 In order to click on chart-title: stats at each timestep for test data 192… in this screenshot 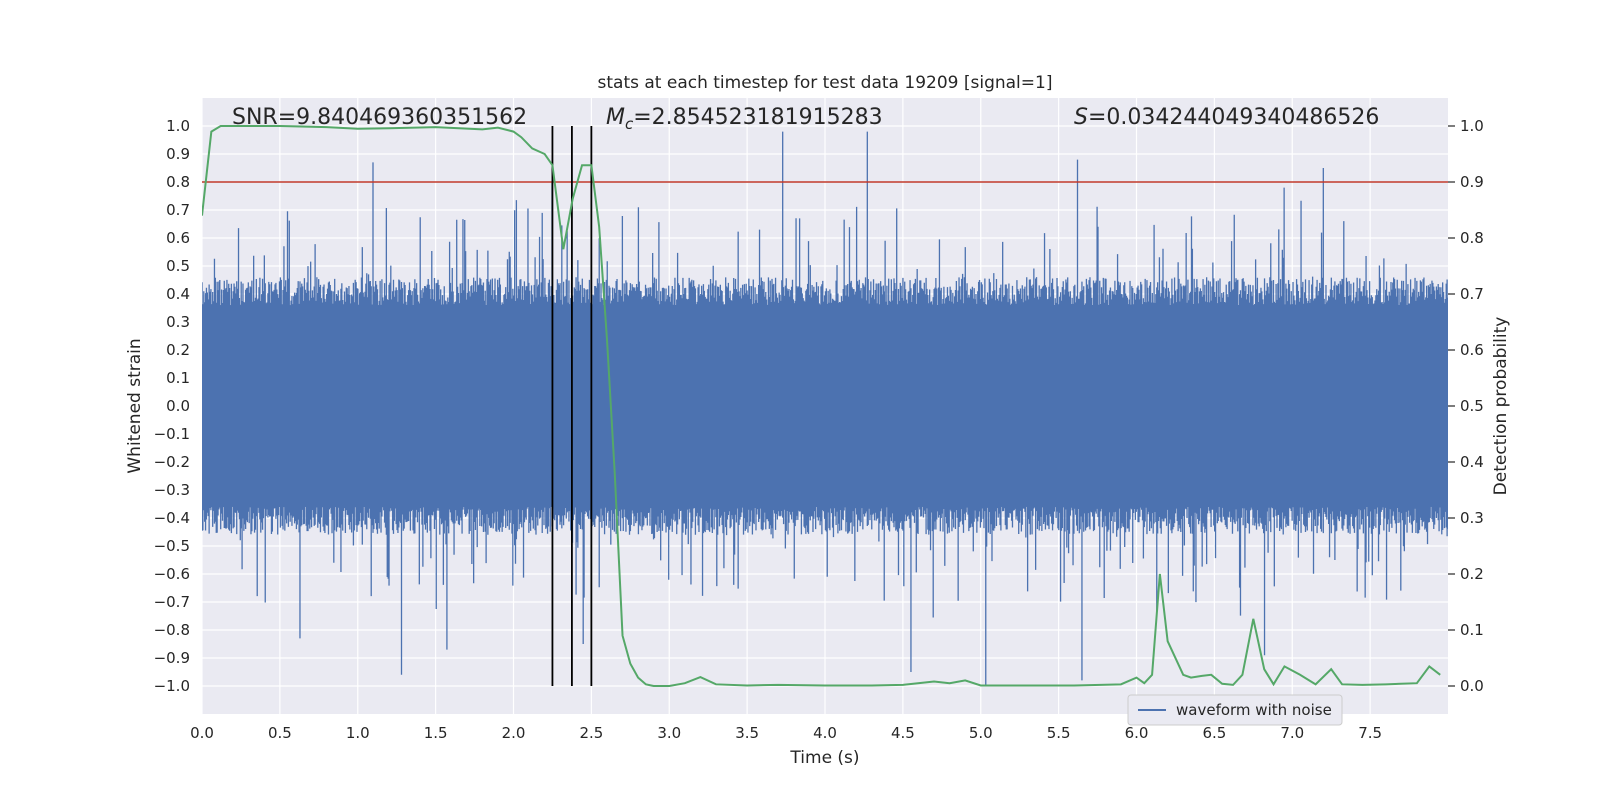, I will do `click(825, 83)`.